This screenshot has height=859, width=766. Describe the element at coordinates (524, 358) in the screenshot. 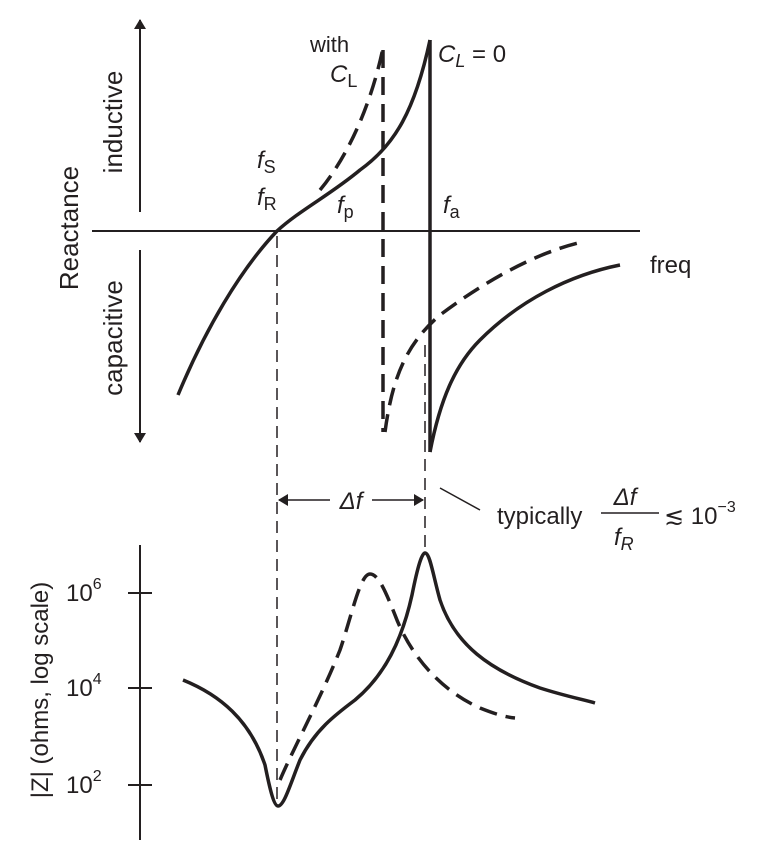

I see `reactance-curve-solid-right` at that location.